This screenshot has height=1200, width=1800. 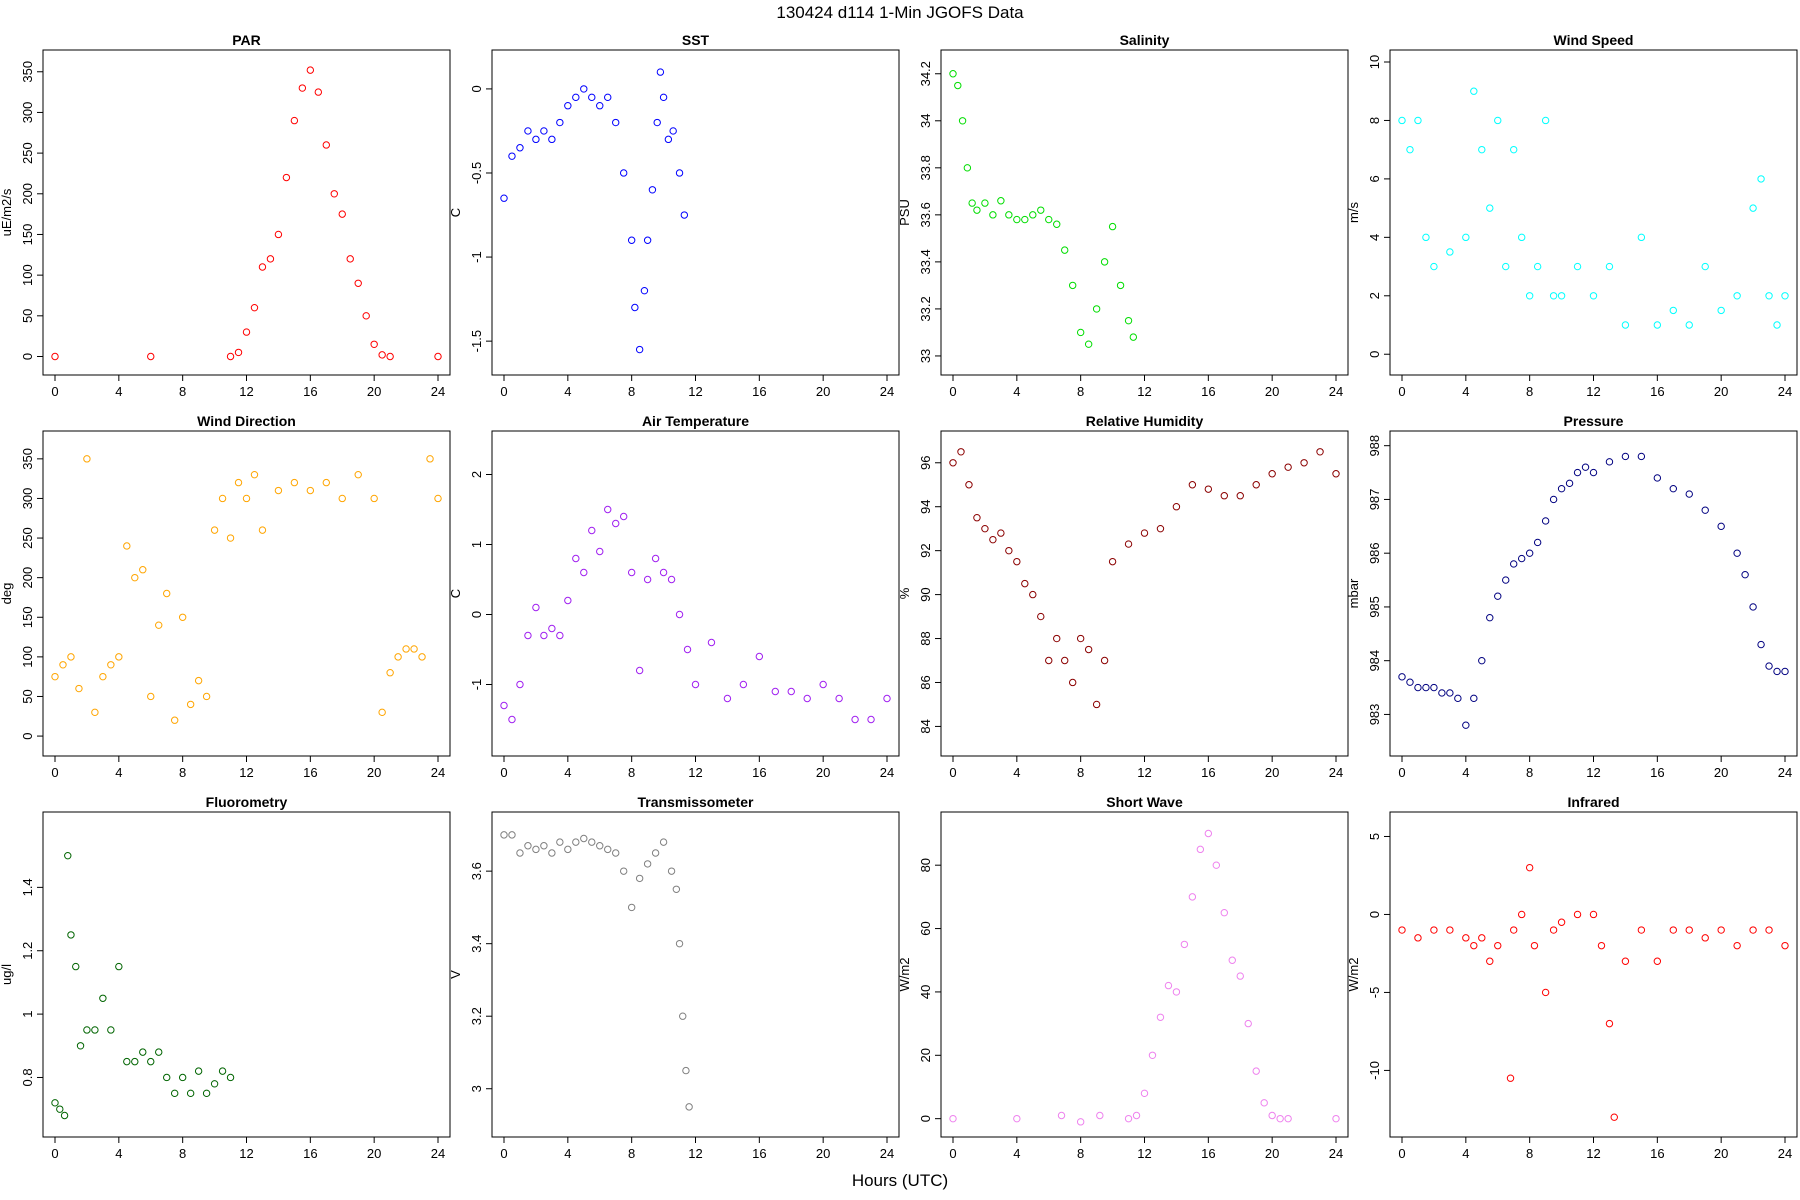 I want to click on wind-speed-y-tick-label: 8, so click(x=1374, y=120).